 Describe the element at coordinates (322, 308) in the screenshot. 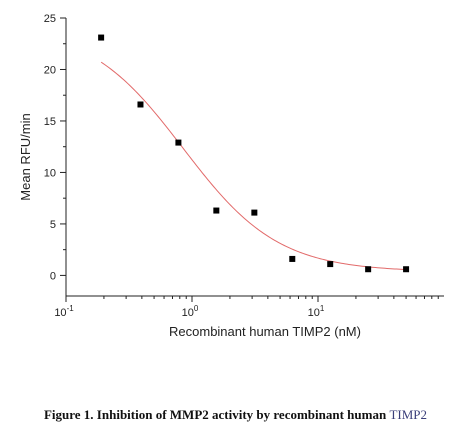

I see `x-tick-exponent: 1` at that location.